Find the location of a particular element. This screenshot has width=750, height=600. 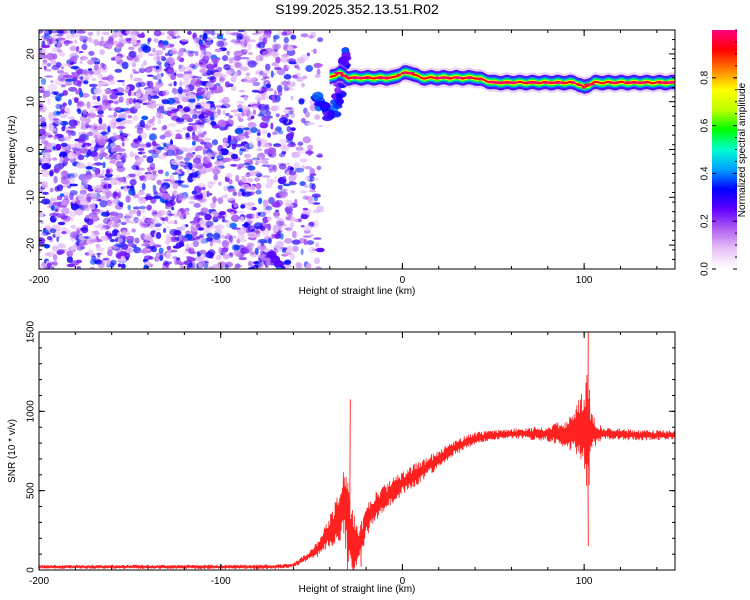

snr-y-label: SNR (10 * v/v) is located at coordinates (12, 451).